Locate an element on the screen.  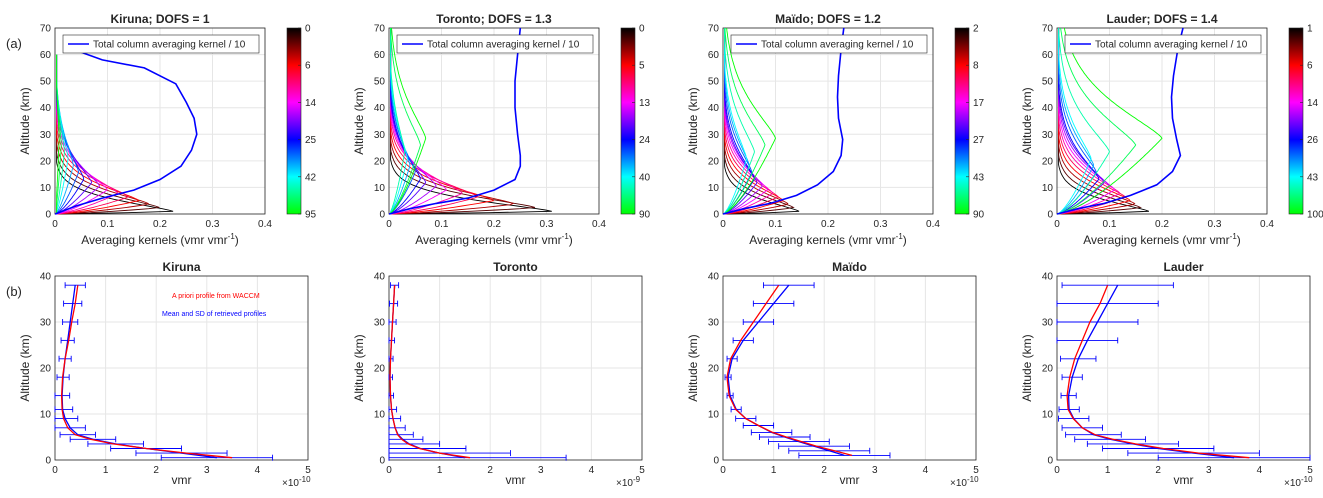
top-panel-3-ytick-label: 30 is located at coordinates (714, 135).